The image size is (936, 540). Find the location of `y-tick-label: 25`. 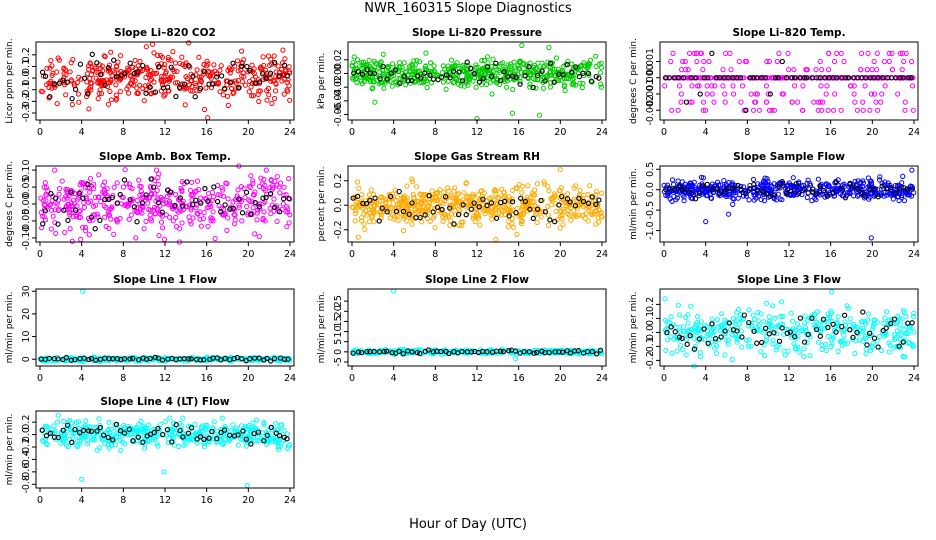

y-tick-label: 25 is located at coordinates (338, 301).